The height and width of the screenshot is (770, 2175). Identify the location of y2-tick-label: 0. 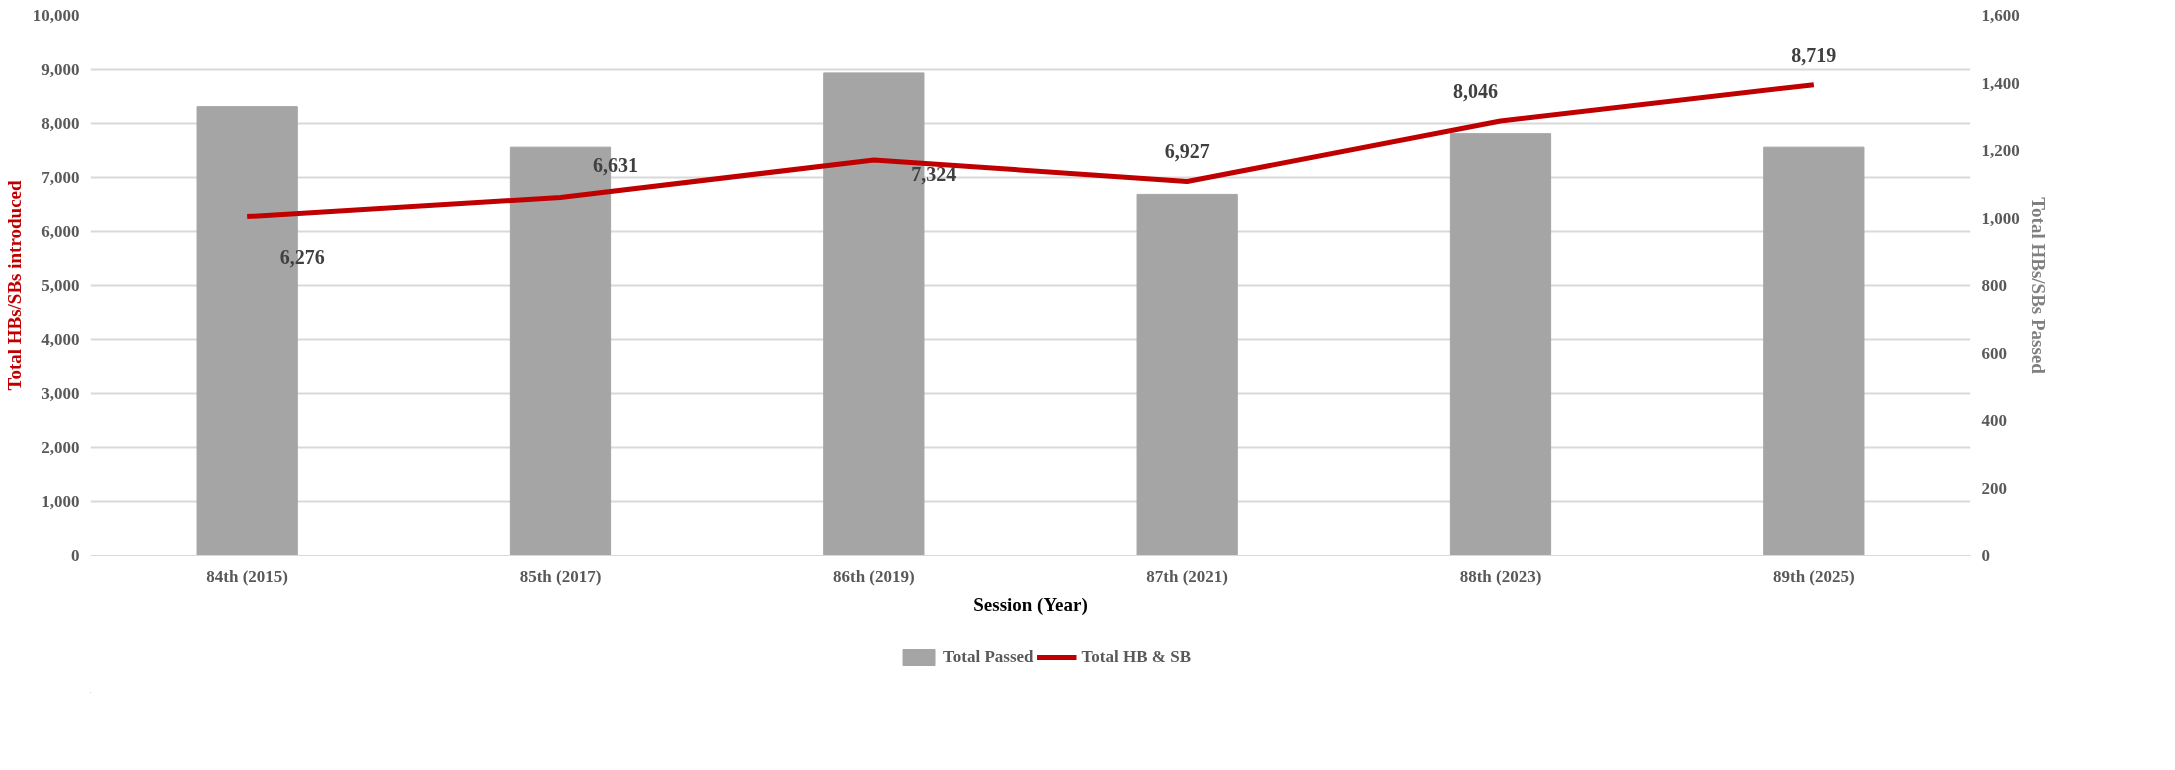
(1985, 555).